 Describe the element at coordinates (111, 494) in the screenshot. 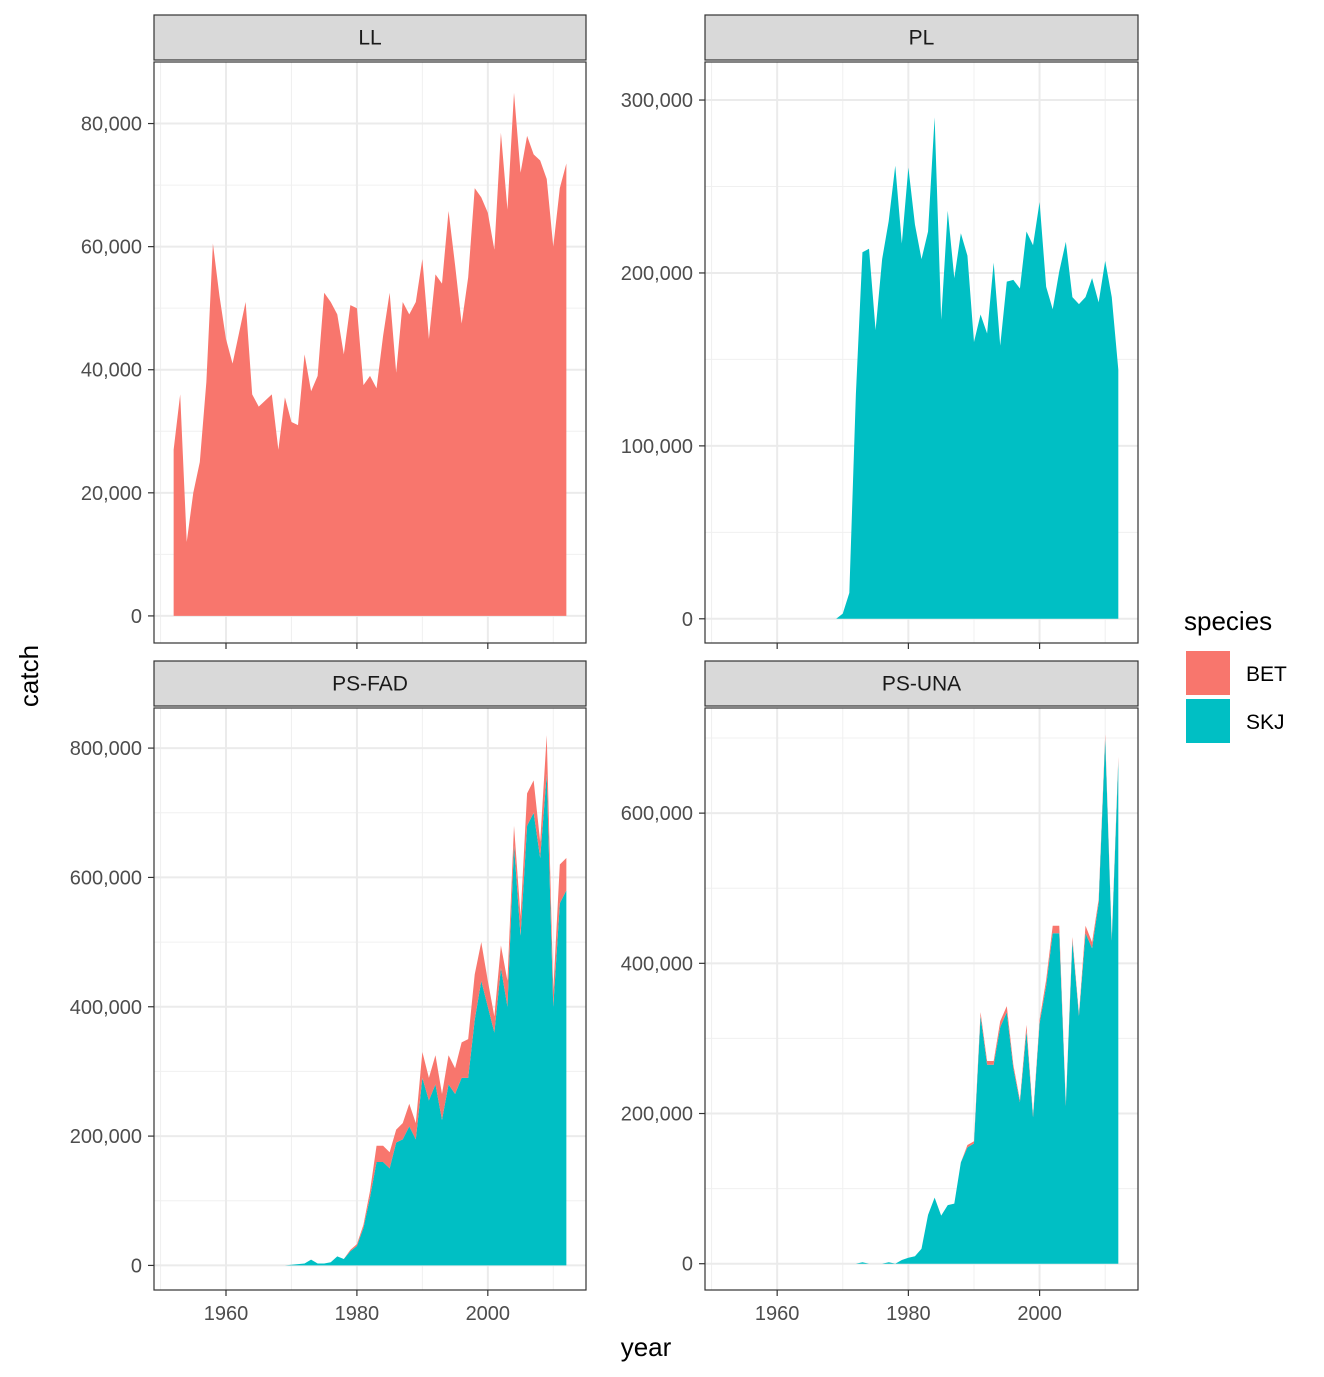

I see `y-tick-label: 20,000` at that location.